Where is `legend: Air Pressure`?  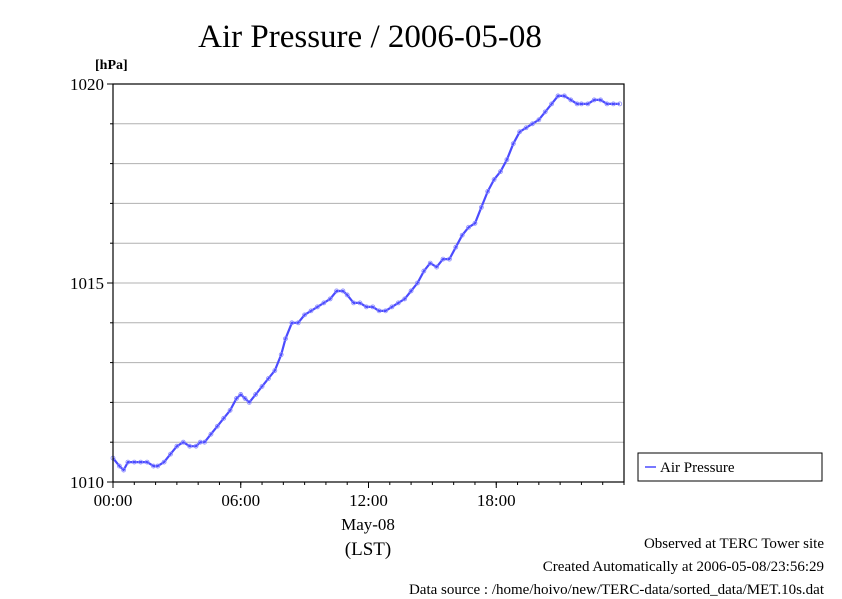
legend: Air Pressure is located at coordinates (730, 467).